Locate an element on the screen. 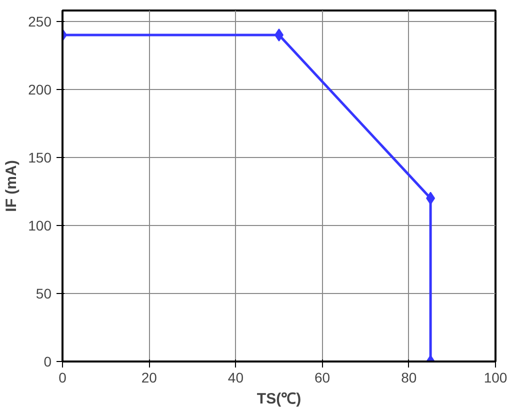  x-tick-label: 40 is located at coordinates (236, 378).